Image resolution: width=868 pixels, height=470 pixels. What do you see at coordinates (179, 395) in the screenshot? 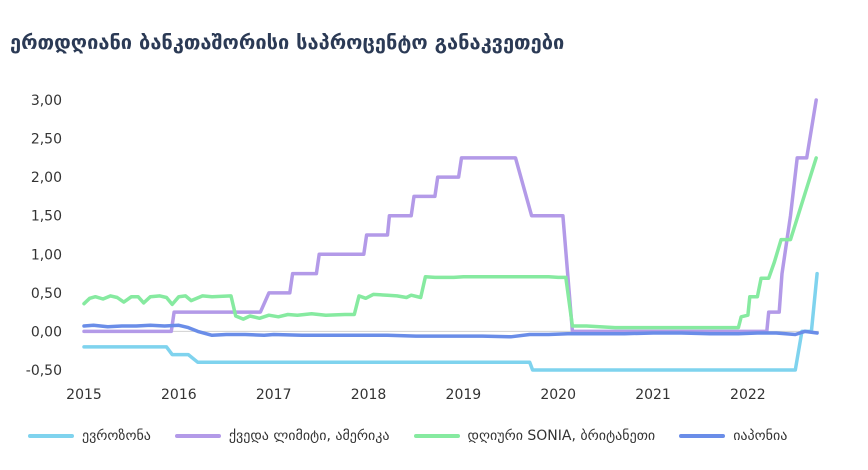
I see `x-tick-label: 2016` at bounding box center [179, 395].